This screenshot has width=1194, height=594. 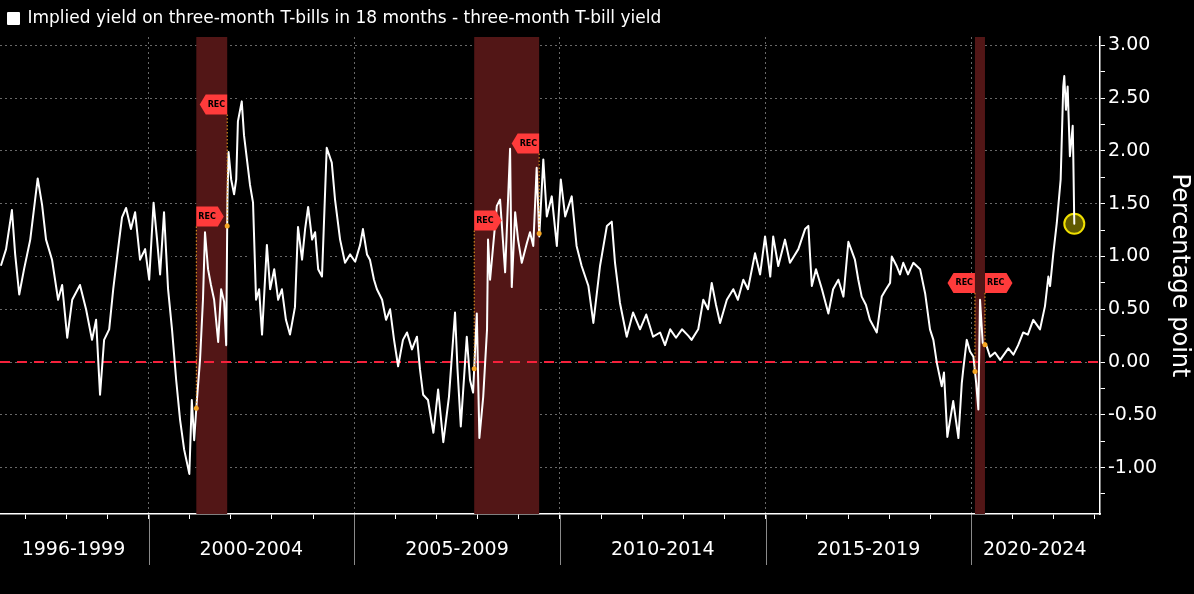 What do you see at coordinates (1129, 307) in the screenshot?
I see `y-tick-label: 0.50` at bounding box center [1129, 307].